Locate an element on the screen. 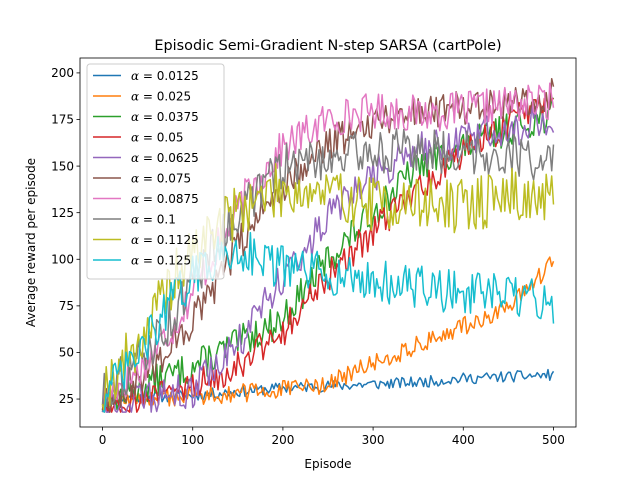 The height and width of the screenshot is (480, 640). y-tick-label: 100 is located at coordinates (62, 259).